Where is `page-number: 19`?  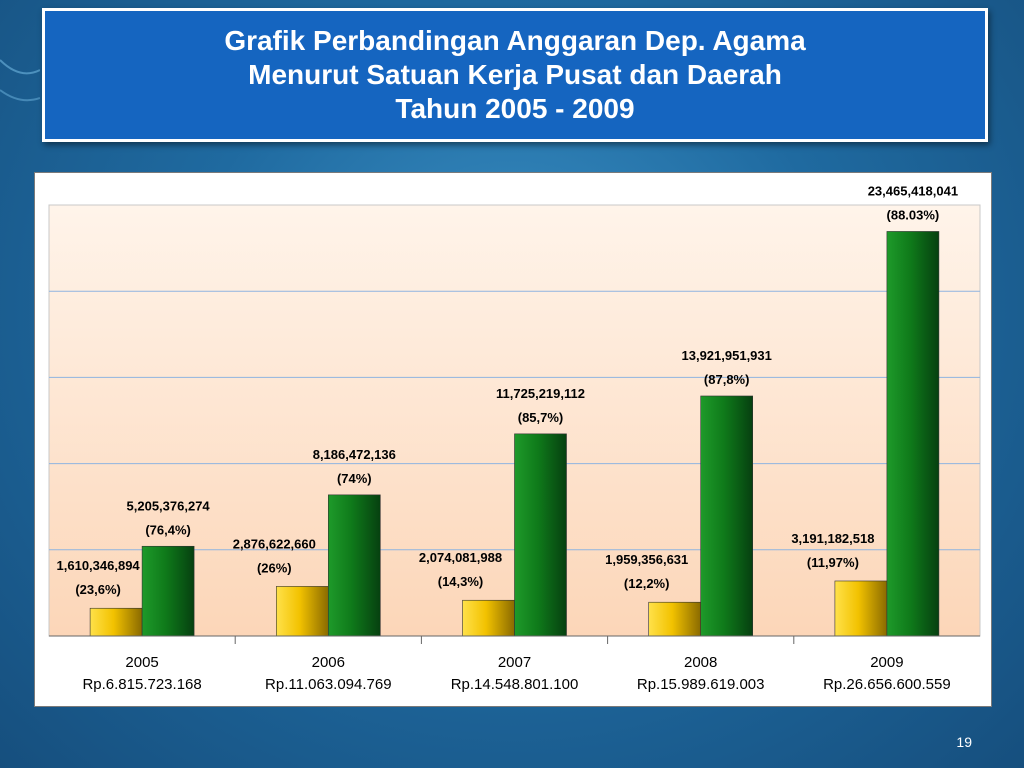 page-number: 19 is located at coordinates (964, 742).